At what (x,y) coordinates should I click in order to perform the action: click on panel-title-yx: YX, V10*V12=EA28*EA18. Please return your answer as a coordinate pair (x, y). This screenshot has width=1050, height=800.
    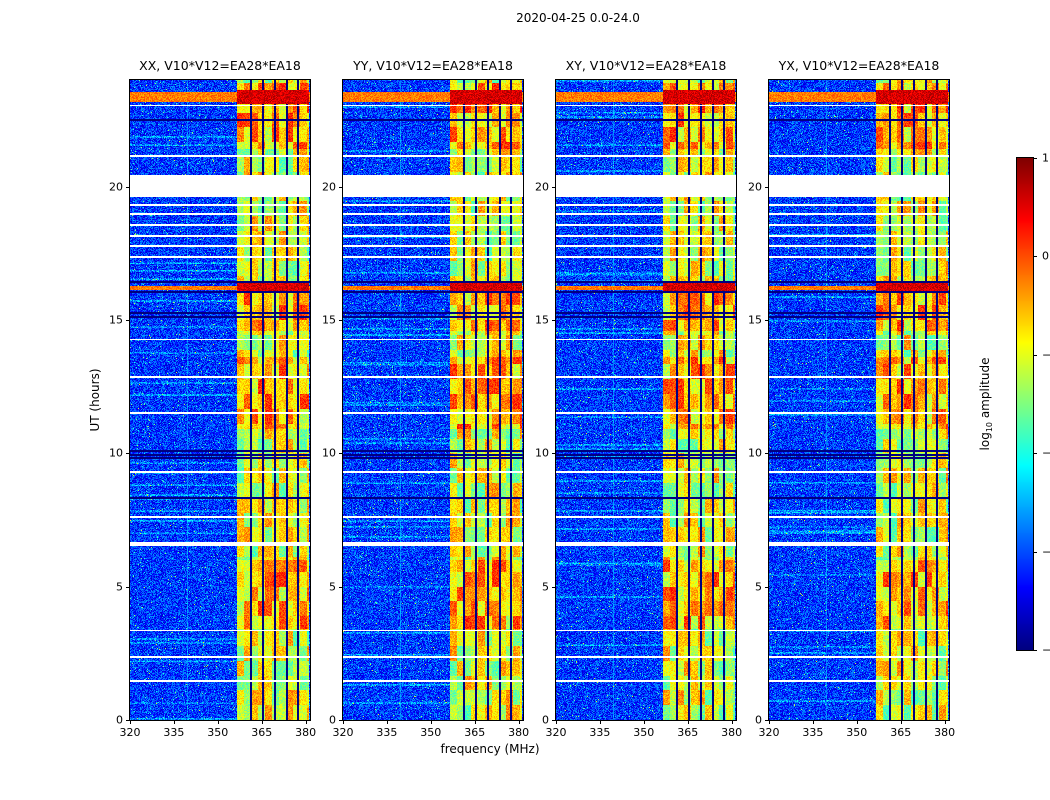
    Looking at the image, I should click on (859, 65).